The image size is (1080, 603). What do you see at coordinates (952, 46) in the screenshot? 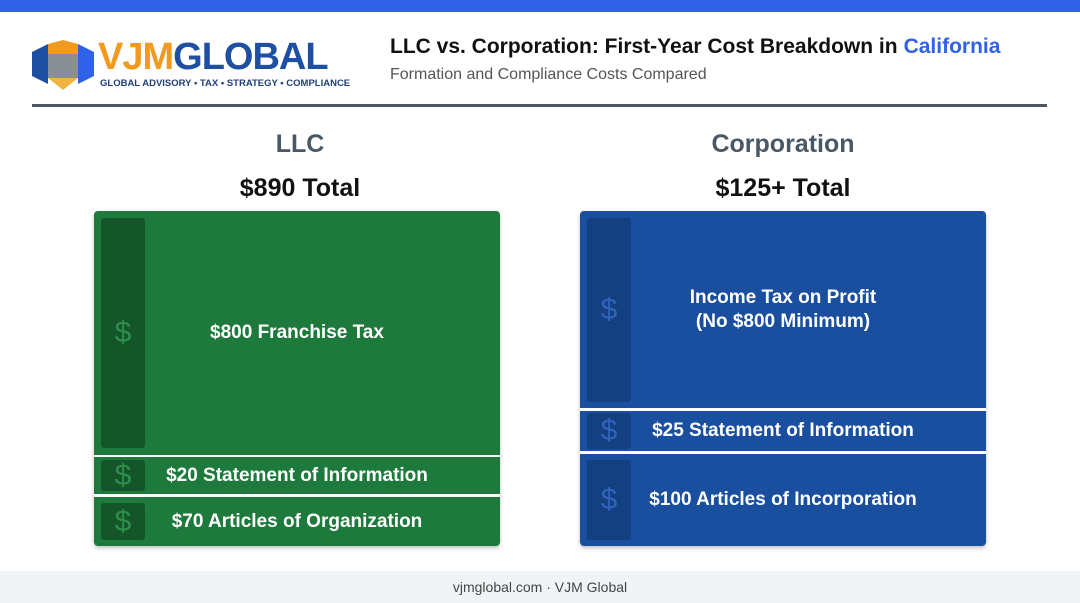
I see `title-highlight: California` at bounding box center [952, 46].